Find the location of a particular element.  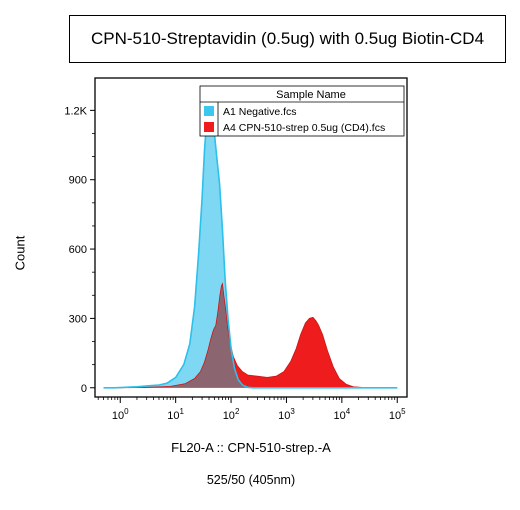

legend-box is located at coordinates (302, 111).